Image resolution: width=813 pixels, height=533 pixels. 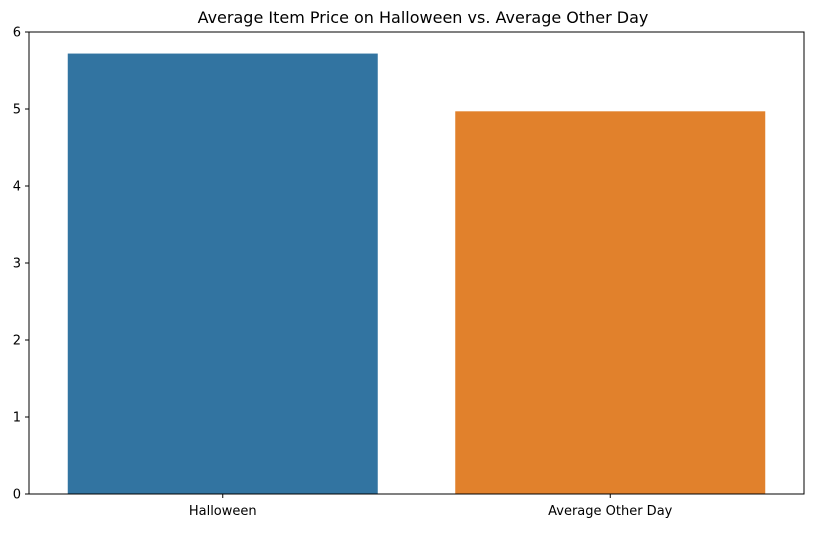 I want to click on y-tick-label: 3, so click(x=17, y=264).